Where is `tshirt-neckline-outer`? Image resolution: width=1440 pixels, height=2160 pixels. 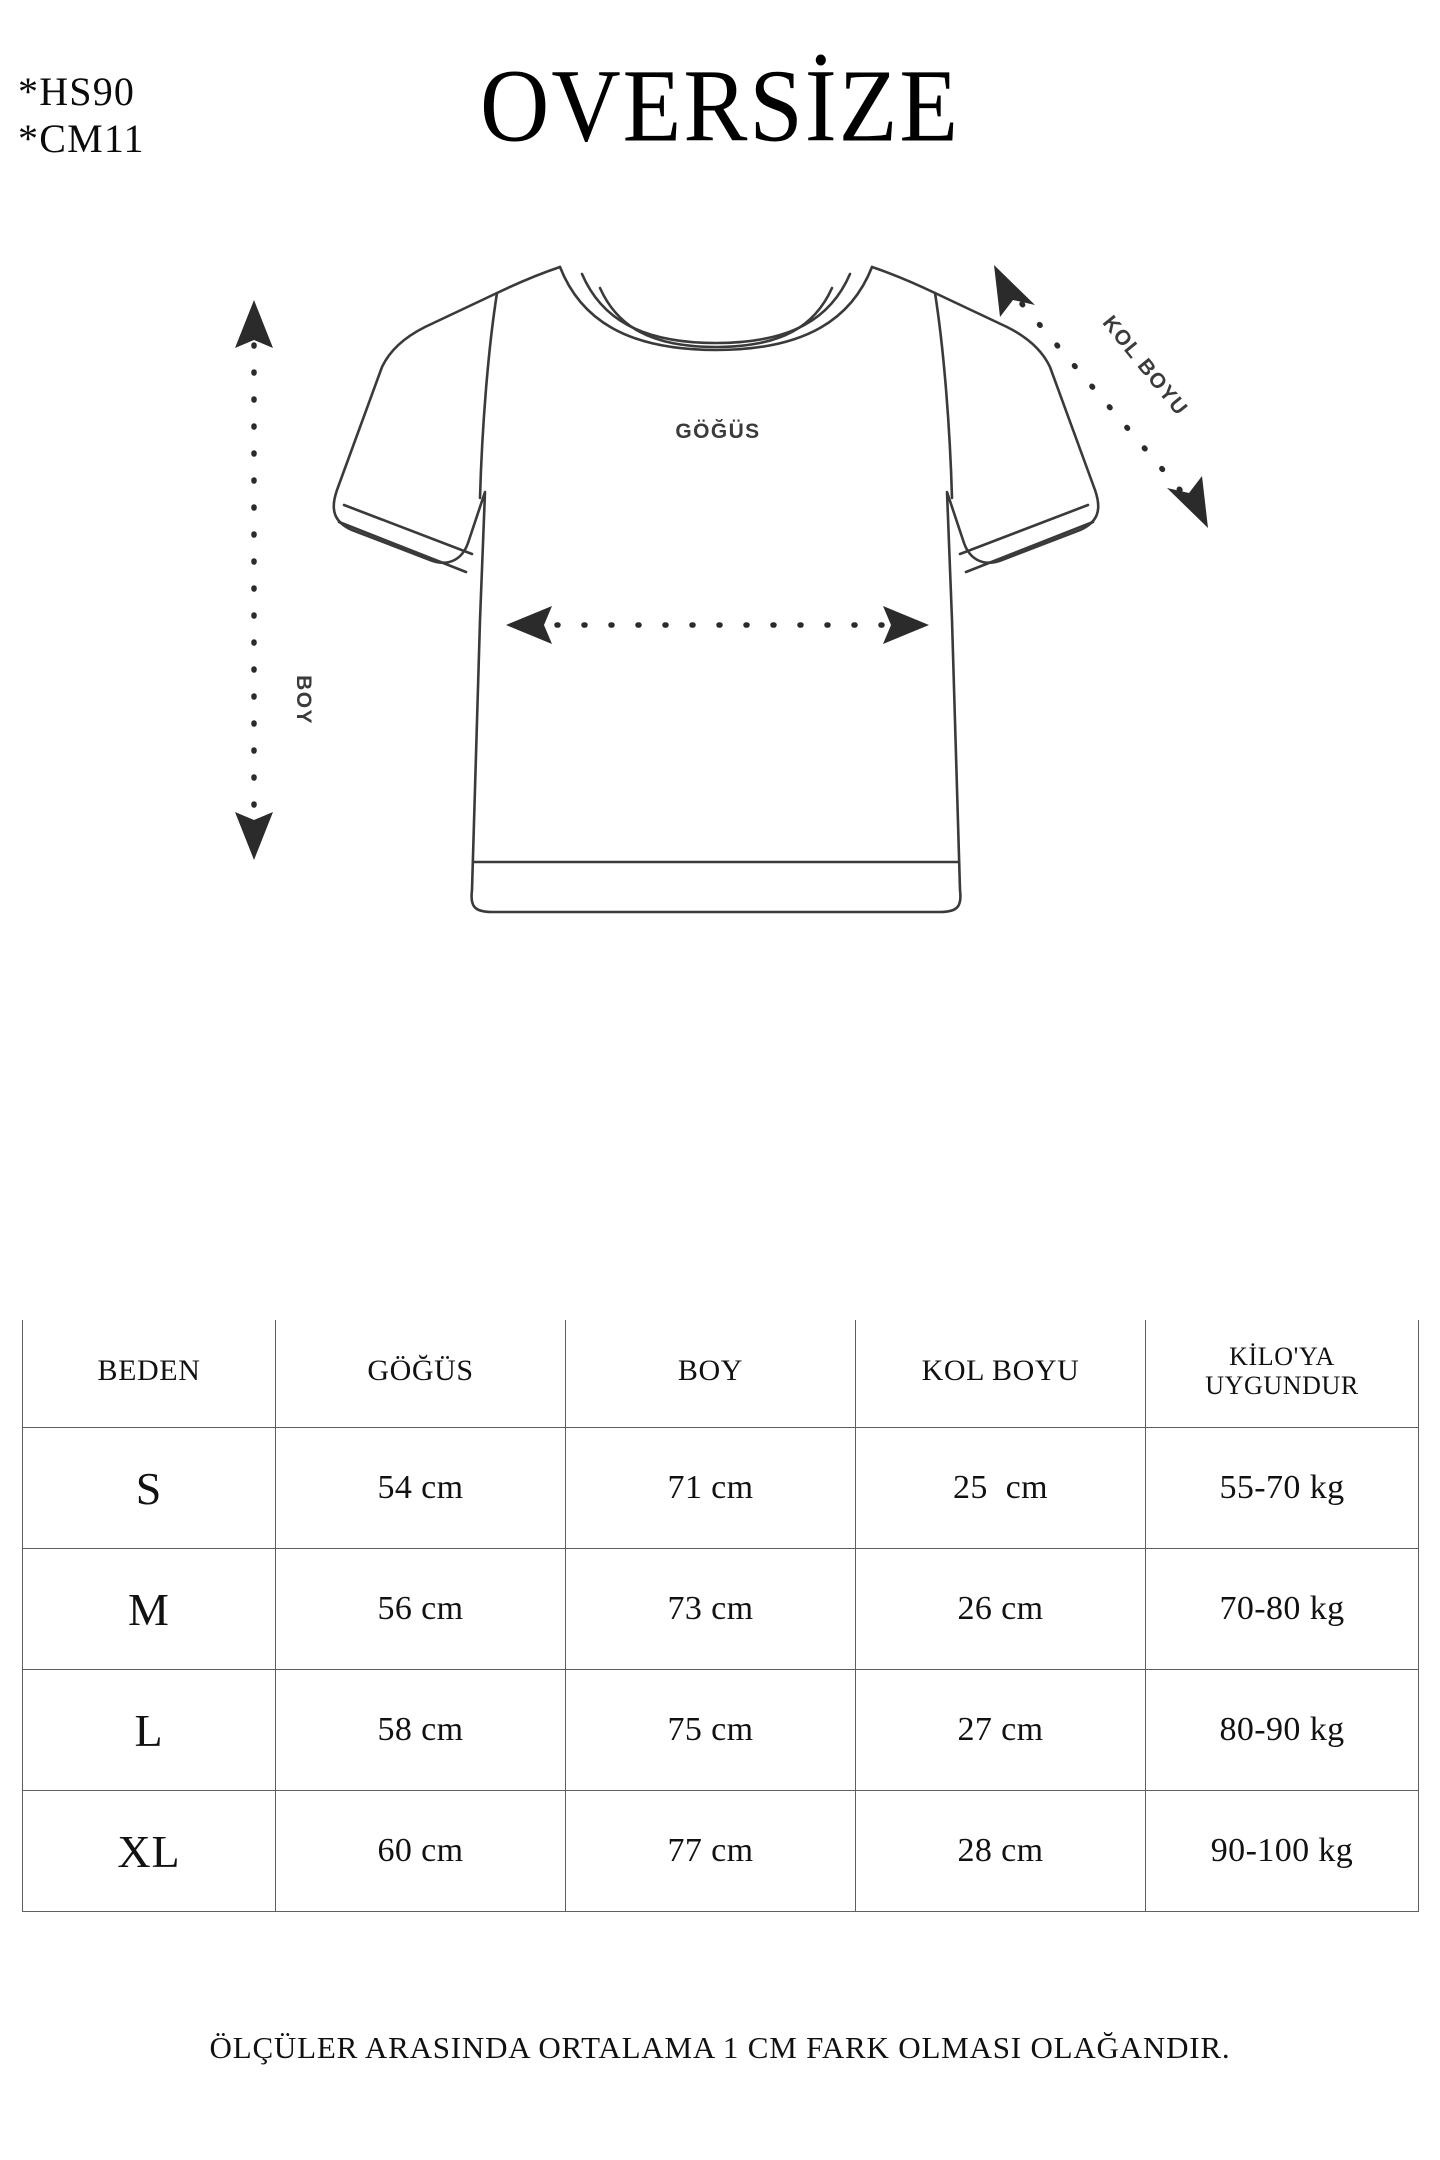 tshirt-neckline-outer is located at coordinates (716, 308).